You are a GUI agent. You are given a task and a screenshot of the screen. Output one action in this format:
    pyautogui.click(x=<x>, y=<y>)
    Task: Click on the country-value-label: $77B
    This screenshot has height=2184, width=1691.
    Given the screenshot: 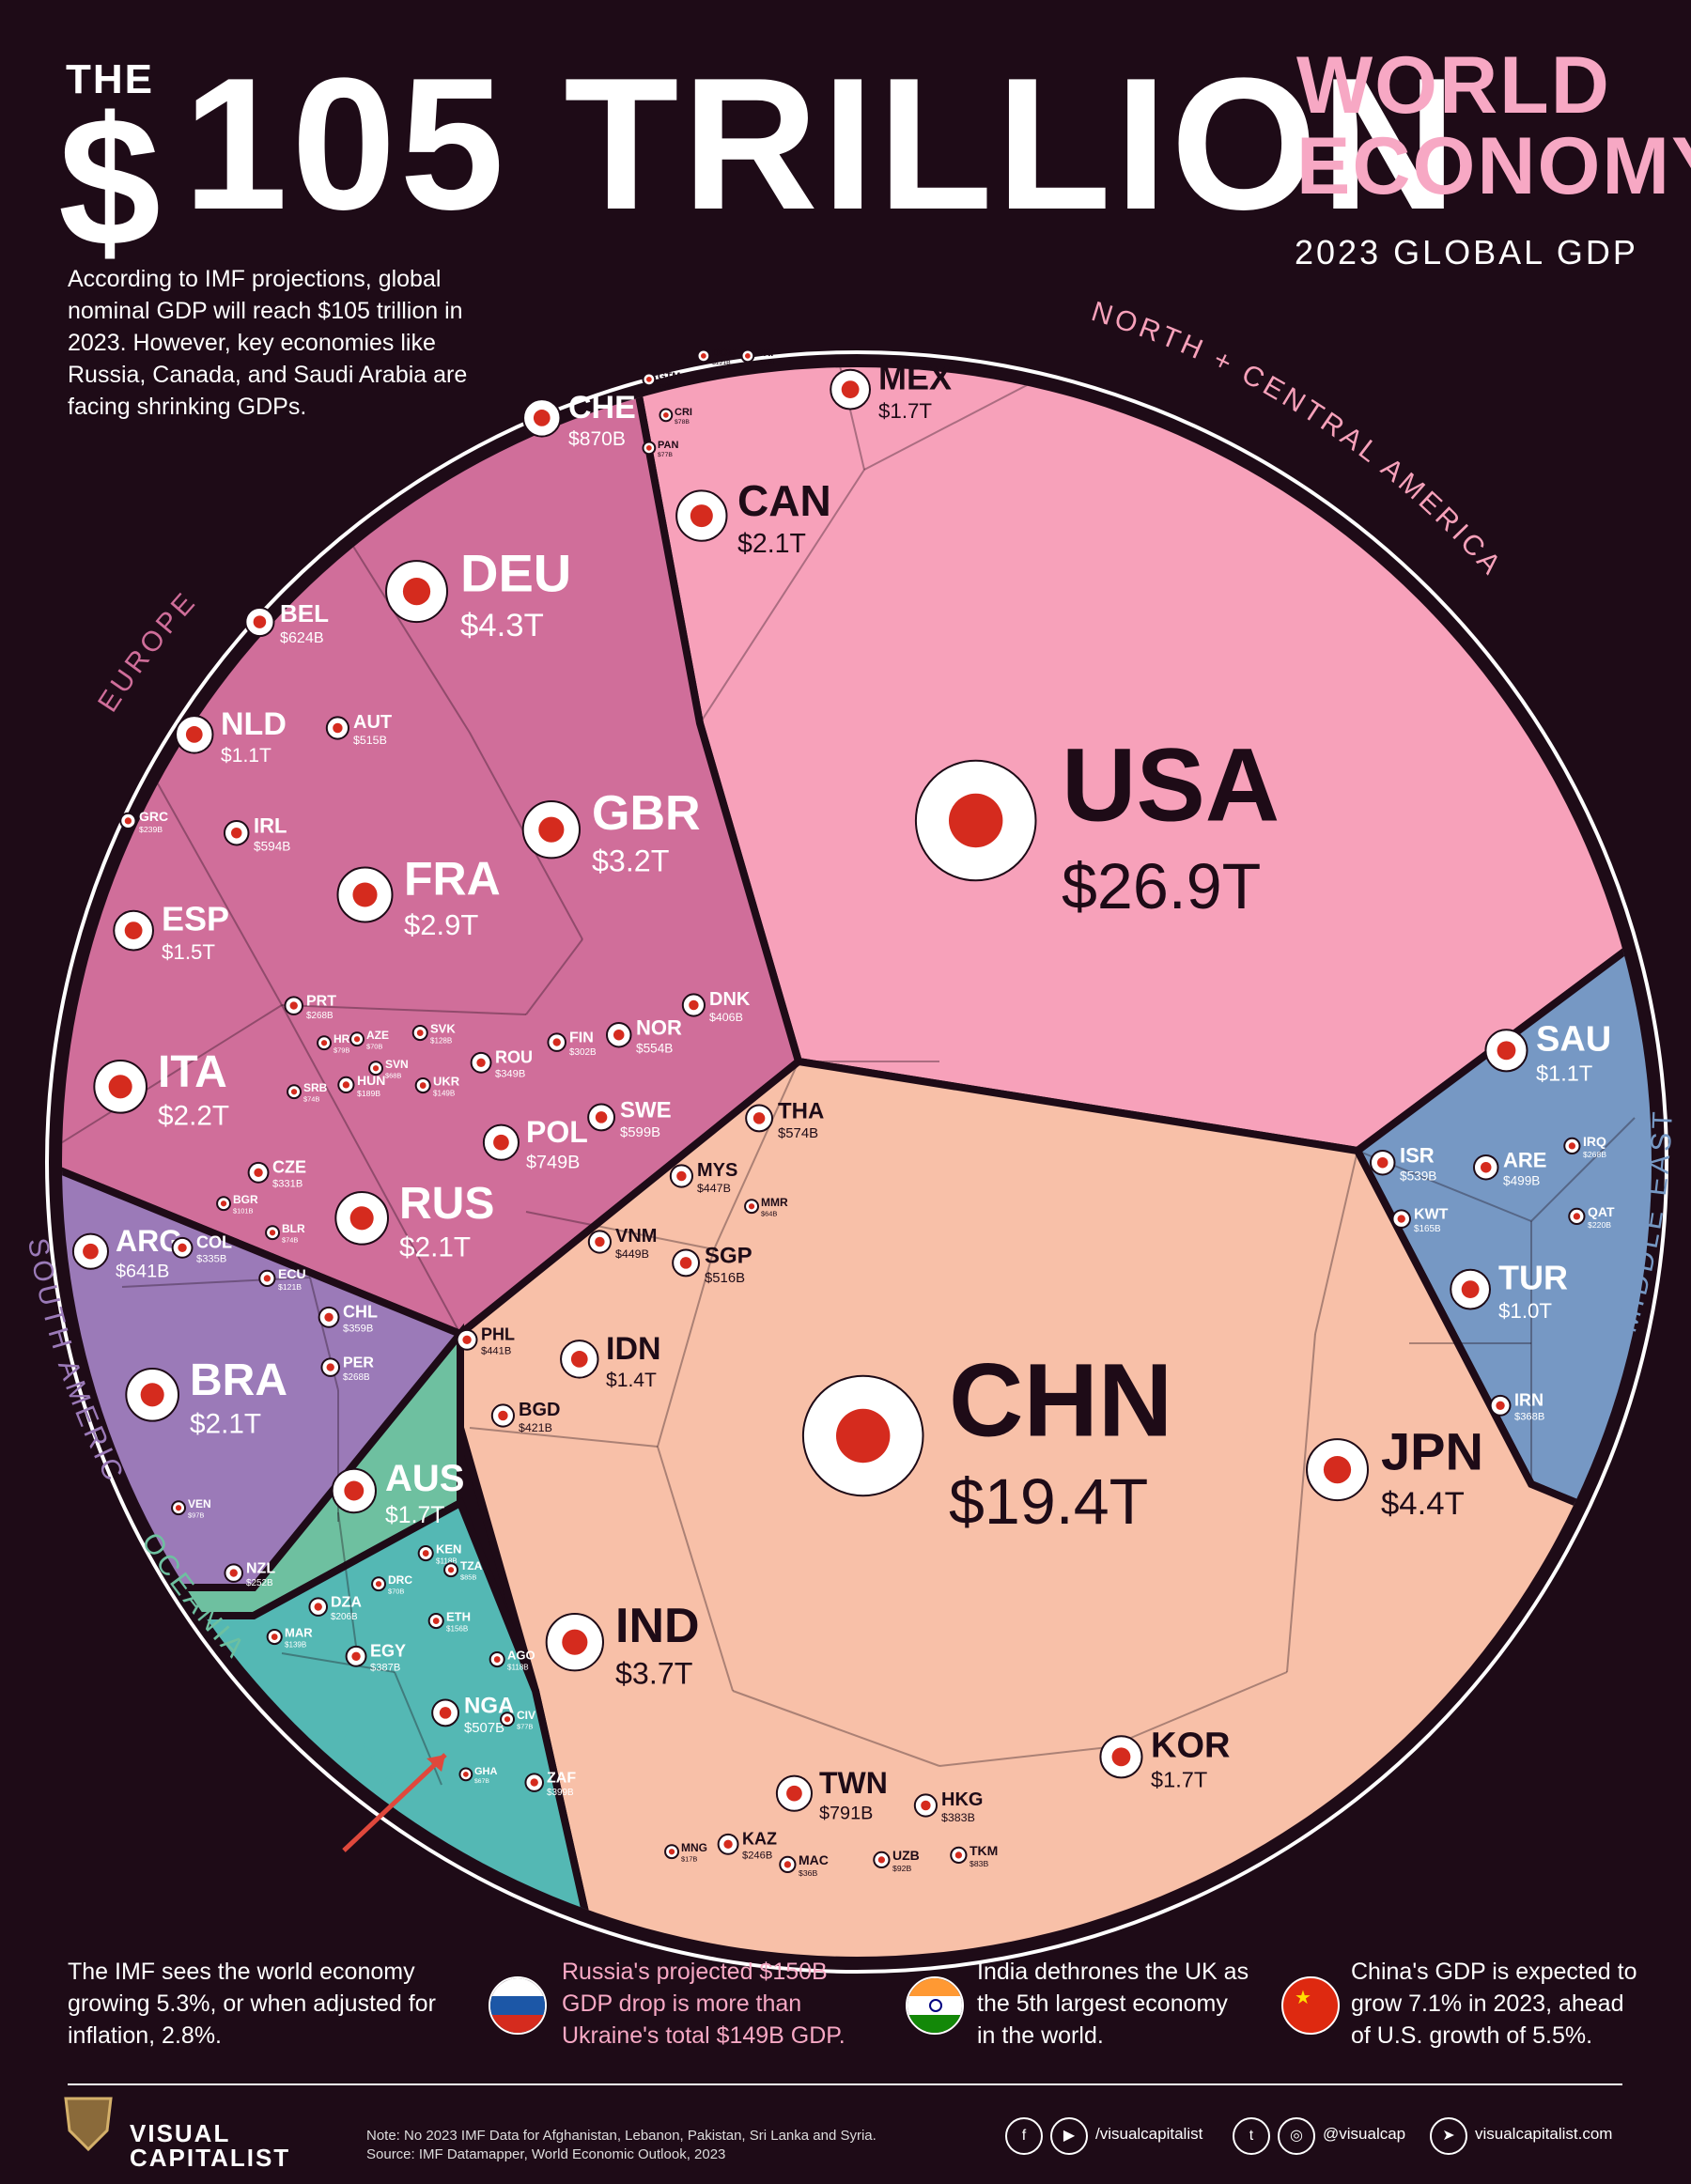 What is the action you would take?
    pyautogui.click(x=665, y=455)
    